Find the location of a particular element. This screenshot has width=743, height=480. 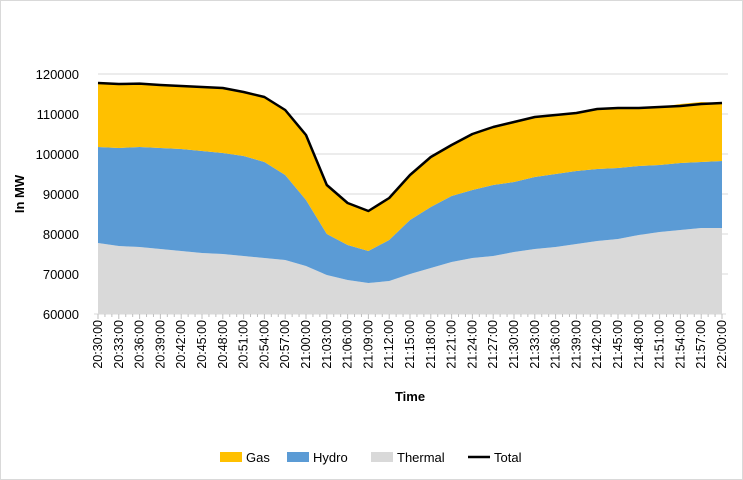

x-tick-label: 21:57:00 is located at coordinates (701, 344).